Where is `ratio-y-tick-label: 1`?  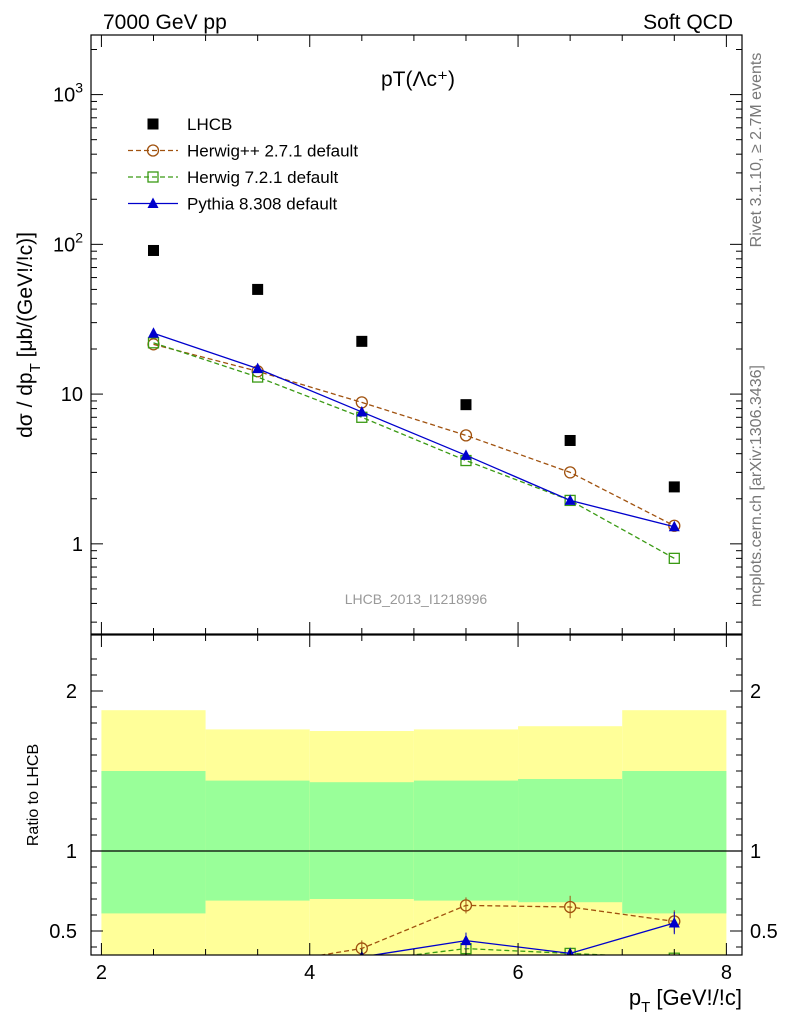
ratio-y-tick-label: 1 is located at coordinates (71, 852).